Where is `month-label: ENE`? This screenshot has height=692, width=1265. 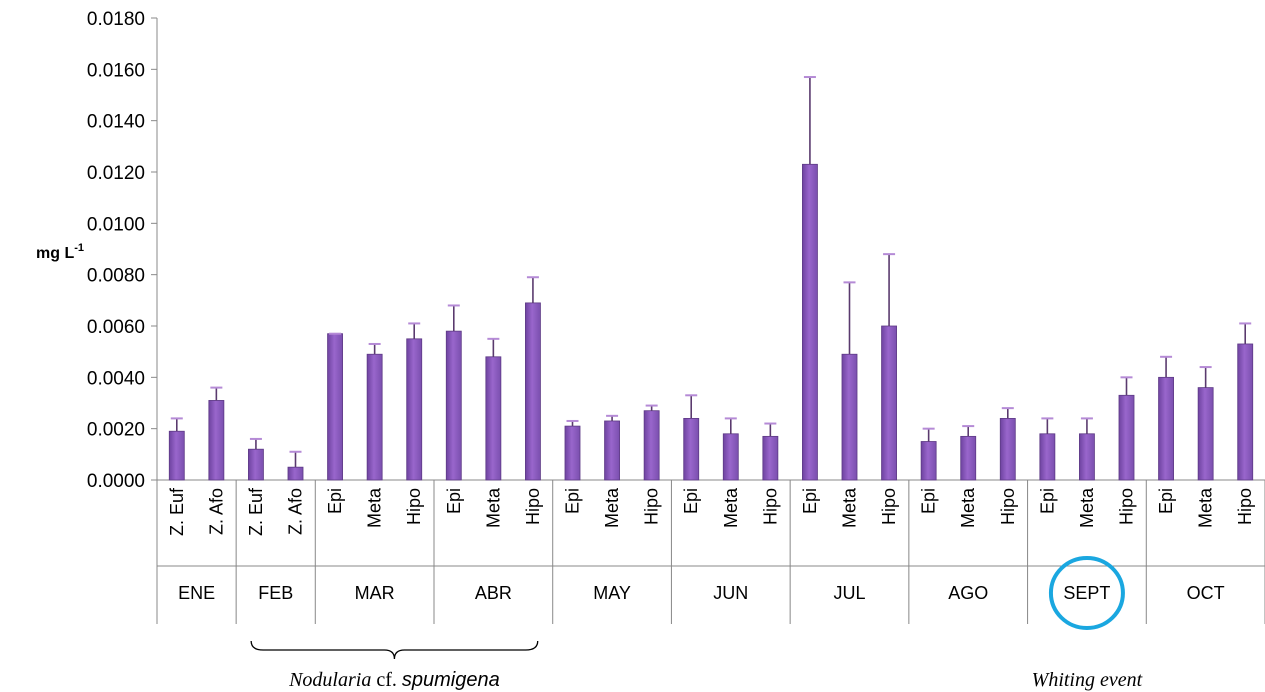 month-label: ENE is located at coordinates (196, 593).